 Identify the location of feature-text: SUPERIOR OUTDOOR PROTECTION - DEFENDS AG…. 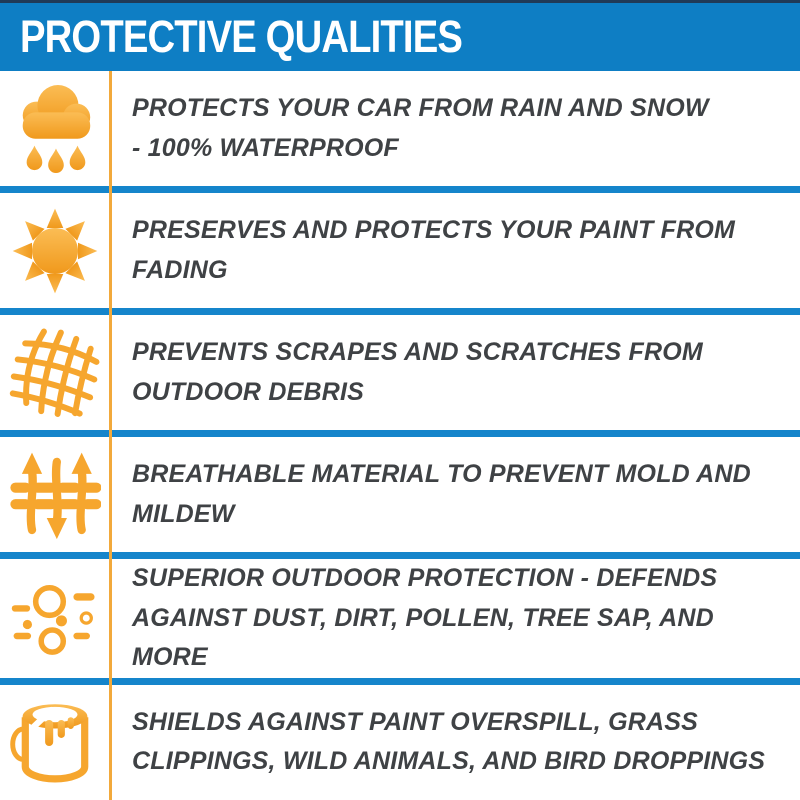
(425, 618).